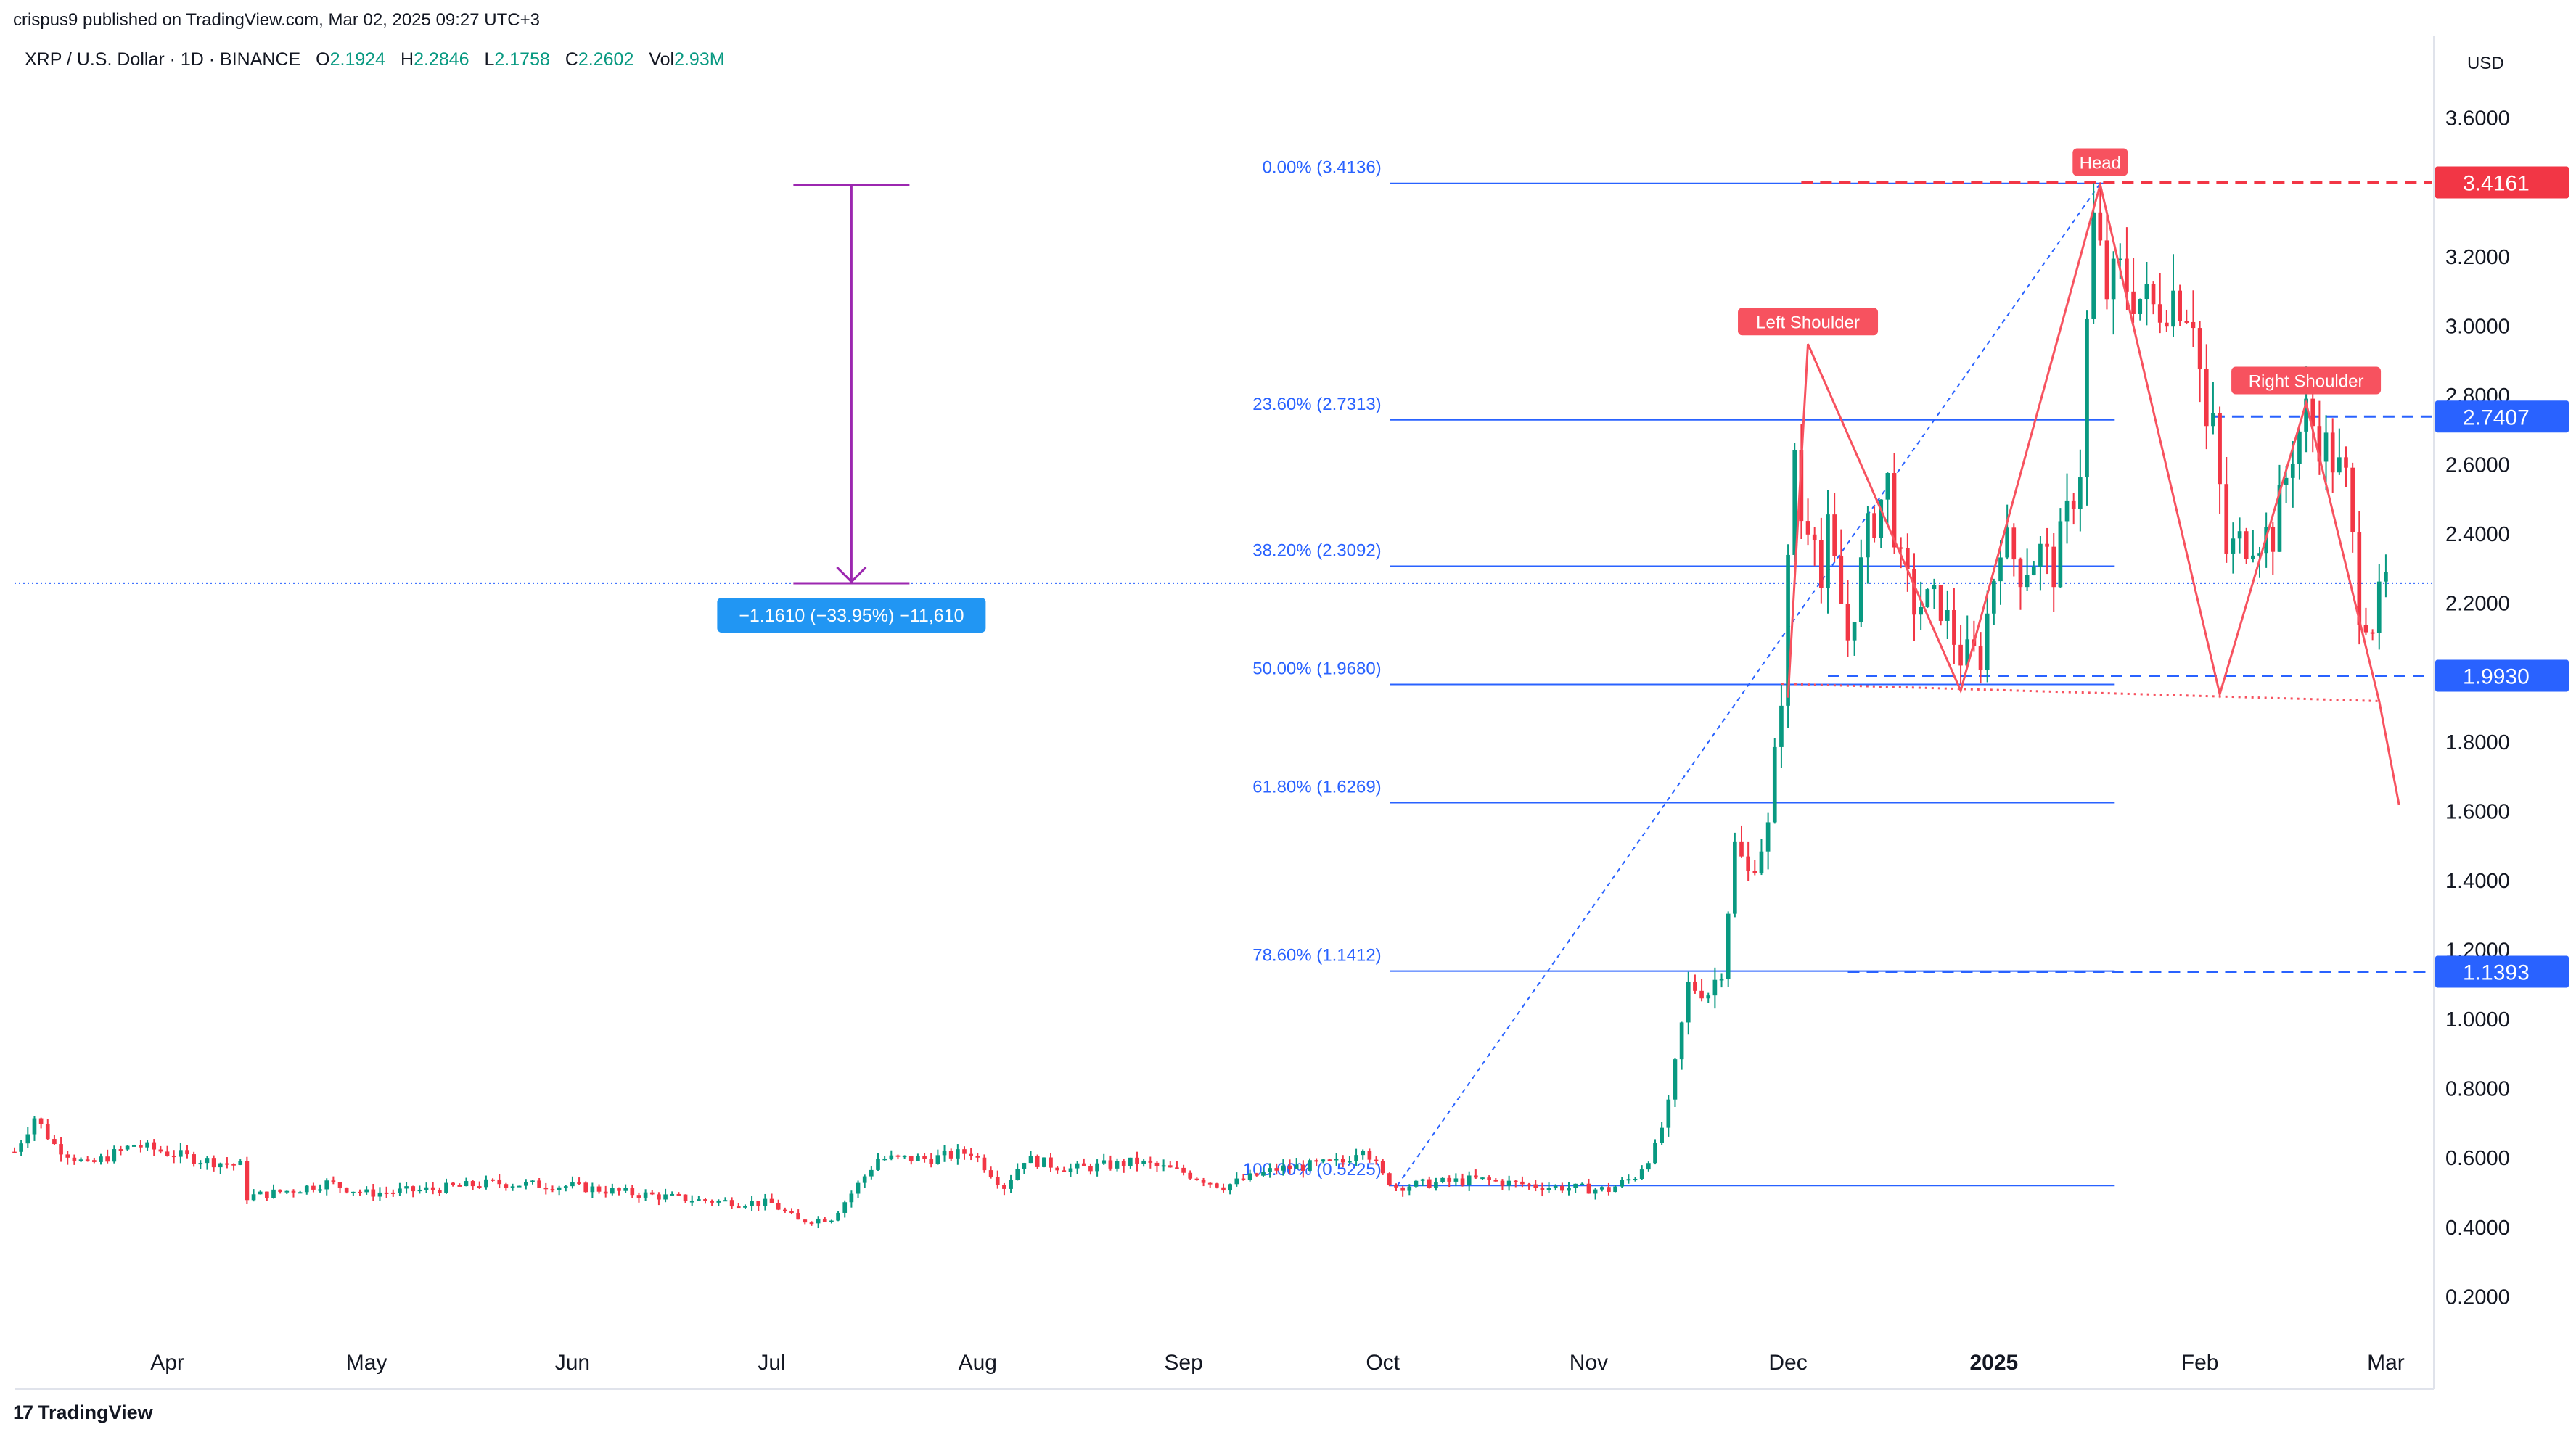 The width and height of the screenshot is (2576, 1432). I want to click on pattern-label: Head, so click(2100, 162).